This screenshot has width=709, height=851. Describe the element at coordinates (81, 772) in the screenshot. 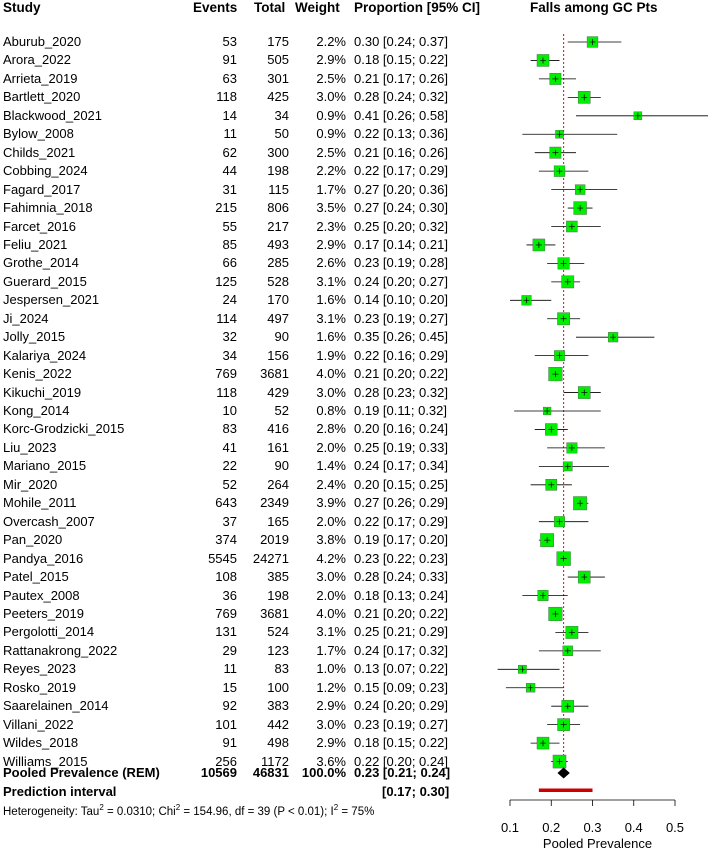

I see `pooled-label: Pooled Prevalence (REM)` at that location.